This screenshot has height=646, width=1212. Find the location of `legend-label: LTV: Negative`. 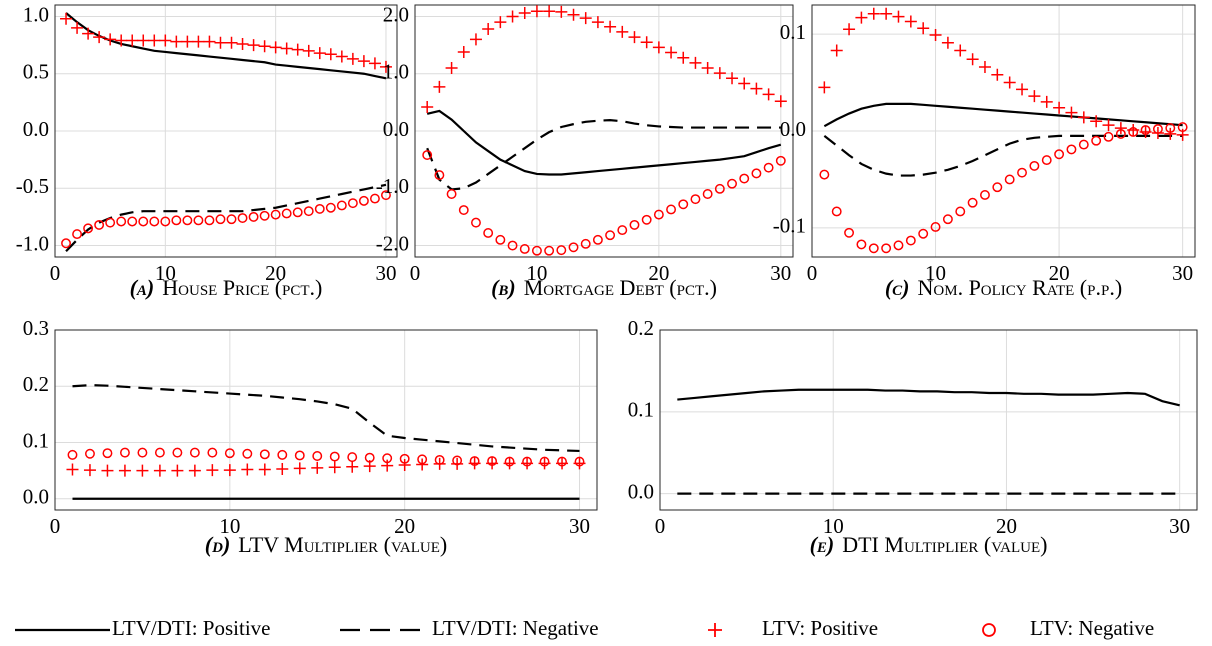

legend-label: LTV: Negative is located at coordinates (1092, 628).